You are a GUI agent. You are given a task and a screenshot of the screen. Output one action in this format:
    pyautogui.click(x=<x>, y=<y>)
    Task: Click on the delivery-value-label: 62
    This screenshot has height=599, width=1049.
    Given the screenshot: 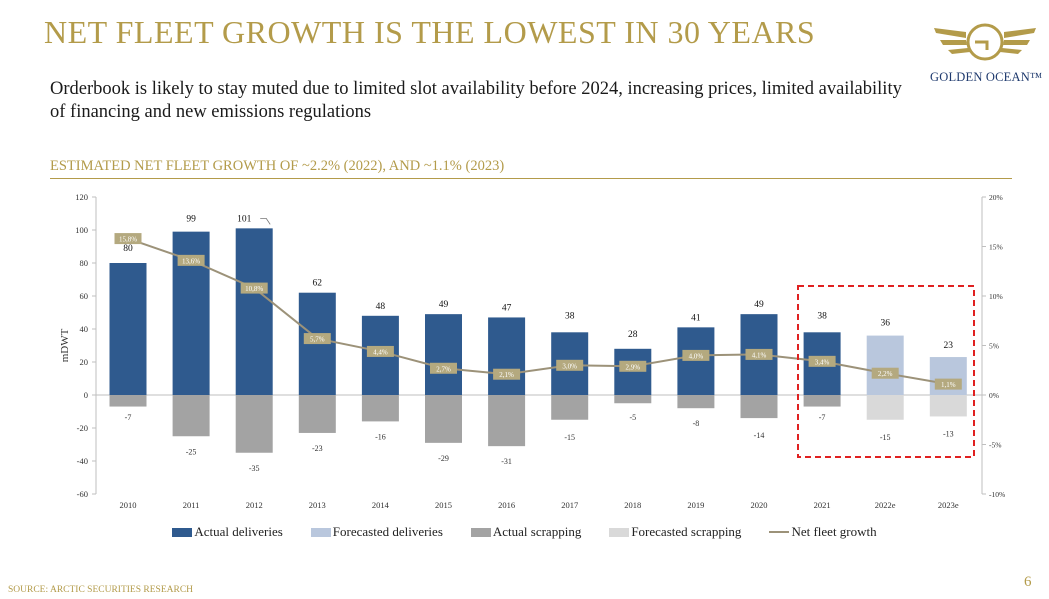 What is the action you would take?
    pyautogui.click(x=318, y=284)
    